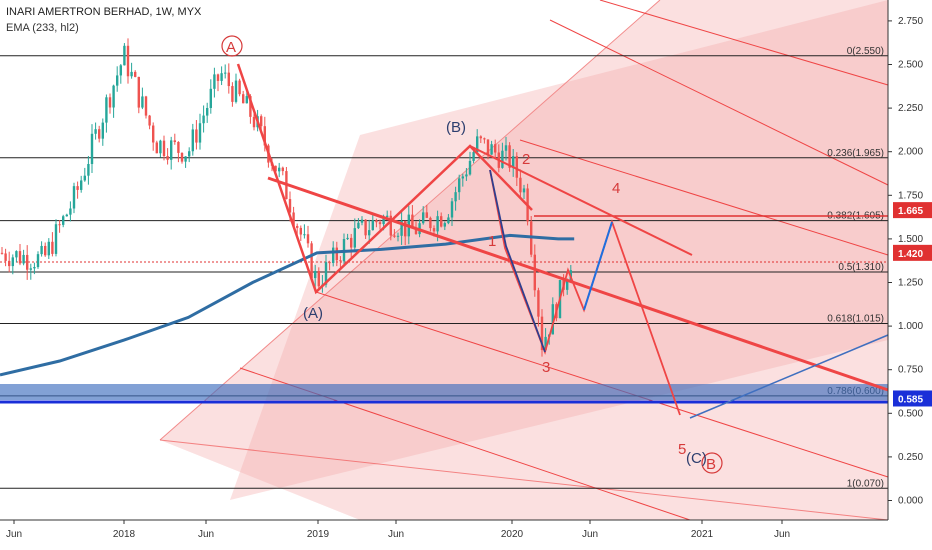 The image size is (932, 550). Describe the element at coordinates (910, 326) in the screenshot. I see `y-tick-label-7: 1.000` at that location.